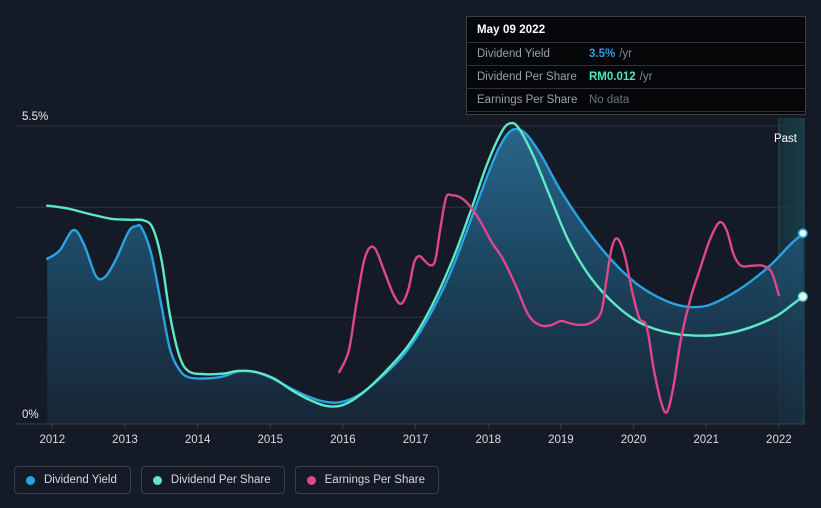 This screenshot has height=508, width=821. What do you see at coordinates (80, 480) in the screenshot?
I see `legend-item-label: Dividend Yield` at bounding box center [80, 480].